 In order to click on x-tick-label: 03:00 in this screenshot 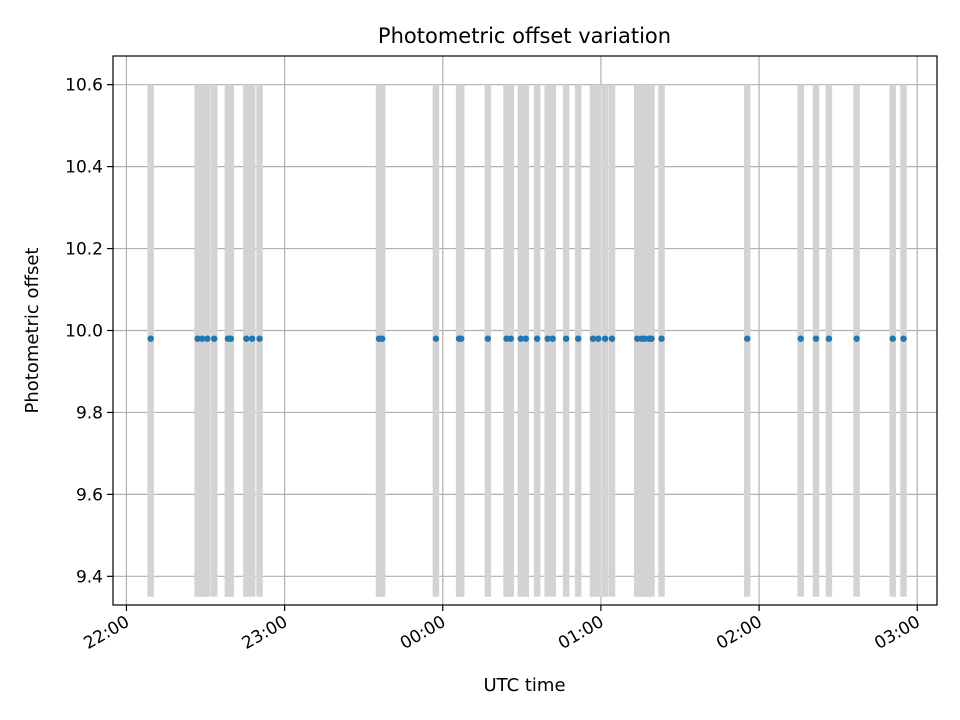, I will do `click(897, 633)`.